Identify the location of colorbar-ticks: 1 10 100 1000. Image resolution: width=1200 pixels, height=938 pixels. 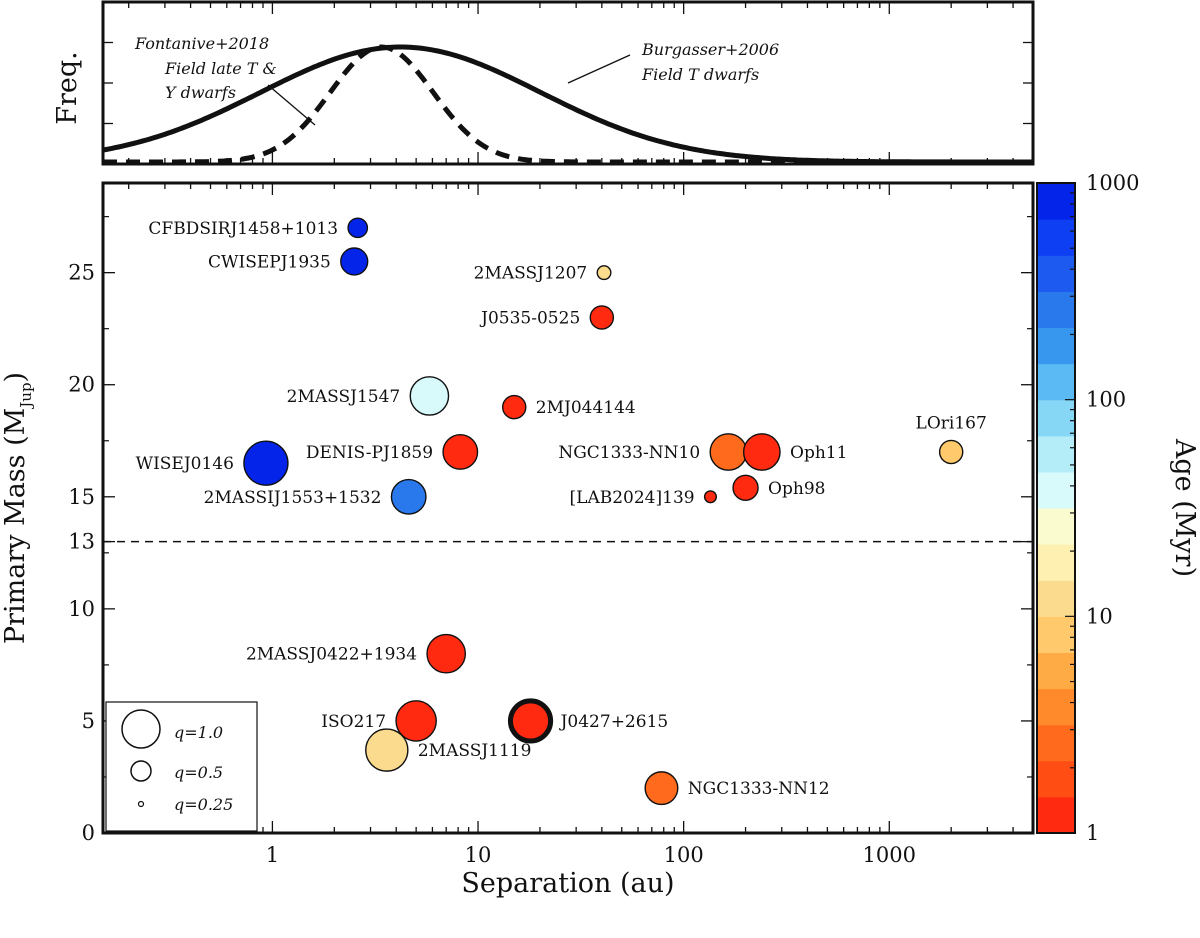
(1102, 508).